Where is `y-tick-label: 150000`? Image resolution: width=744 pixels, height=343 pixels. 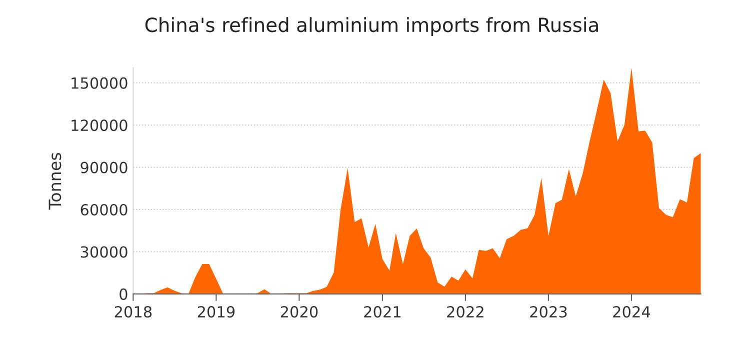 y-tick-label: 150000 is located at coordinates (100, 83).